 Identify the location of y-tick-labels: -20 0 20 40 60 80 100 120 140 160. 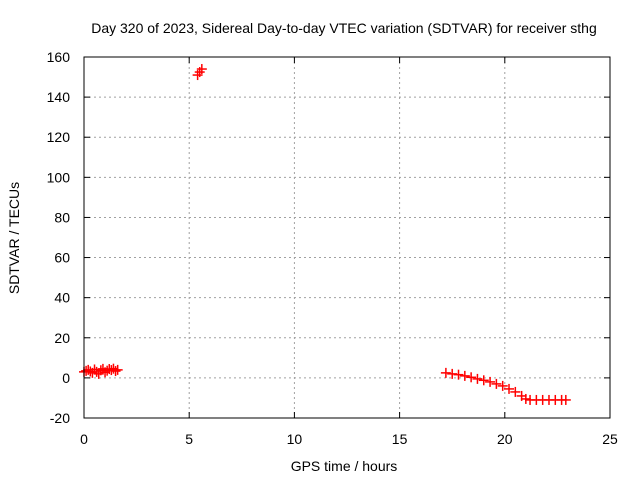
(59, 237).